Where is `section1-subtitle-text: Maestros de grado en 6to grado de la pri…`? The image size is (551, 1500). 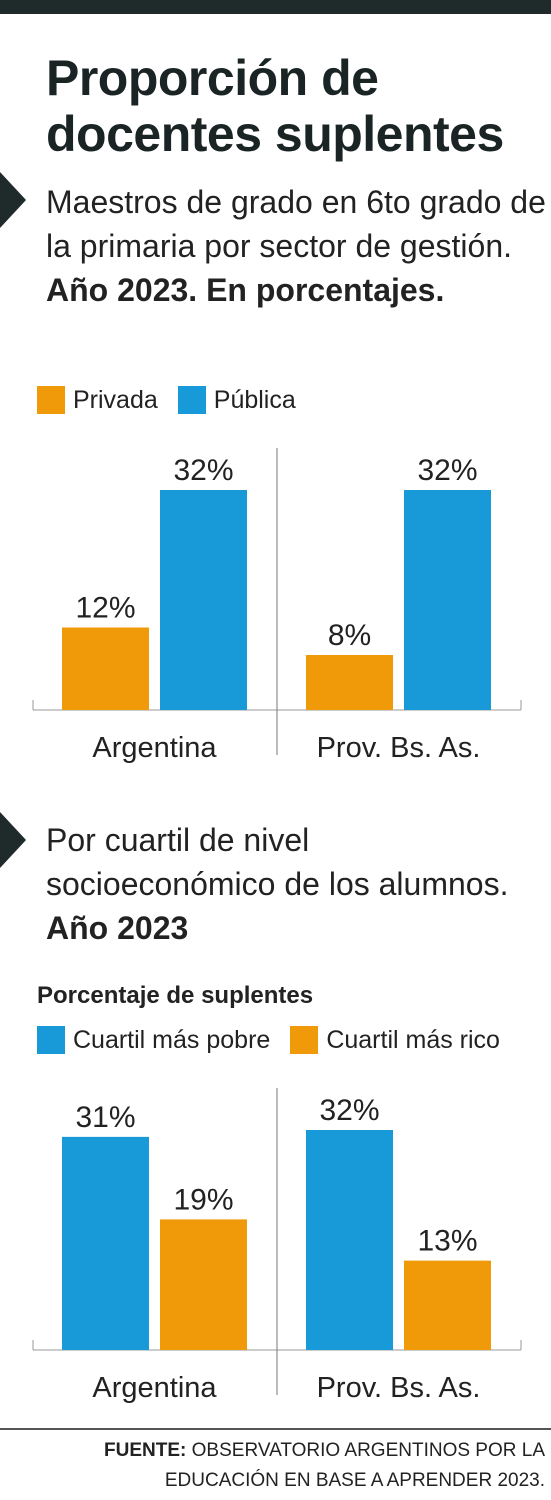 section1-subtitle-text: Maestros de grado en 6to grado de la pri… is located at coordinates (296, 224).